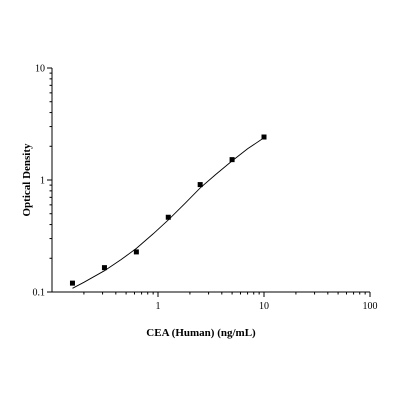  Describe the element at coordinates (201, 333) in the screenshot. I see `x-axis-title: CEA (Human) (ng/mL)` at that location.